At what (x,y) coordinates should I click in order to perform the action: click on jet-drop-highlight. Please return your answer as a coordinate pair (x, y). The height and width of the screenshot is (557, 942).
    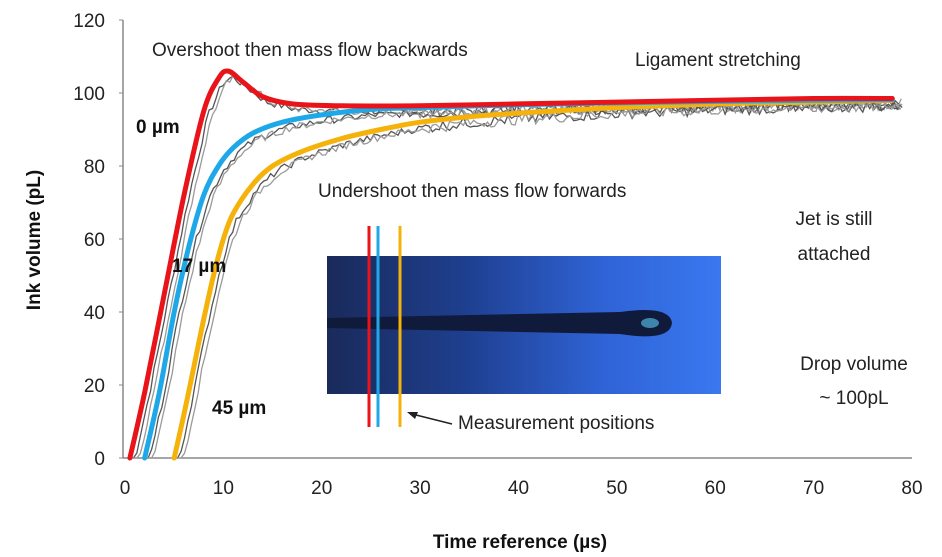
    Looking at the image, I should click on (650, 323).